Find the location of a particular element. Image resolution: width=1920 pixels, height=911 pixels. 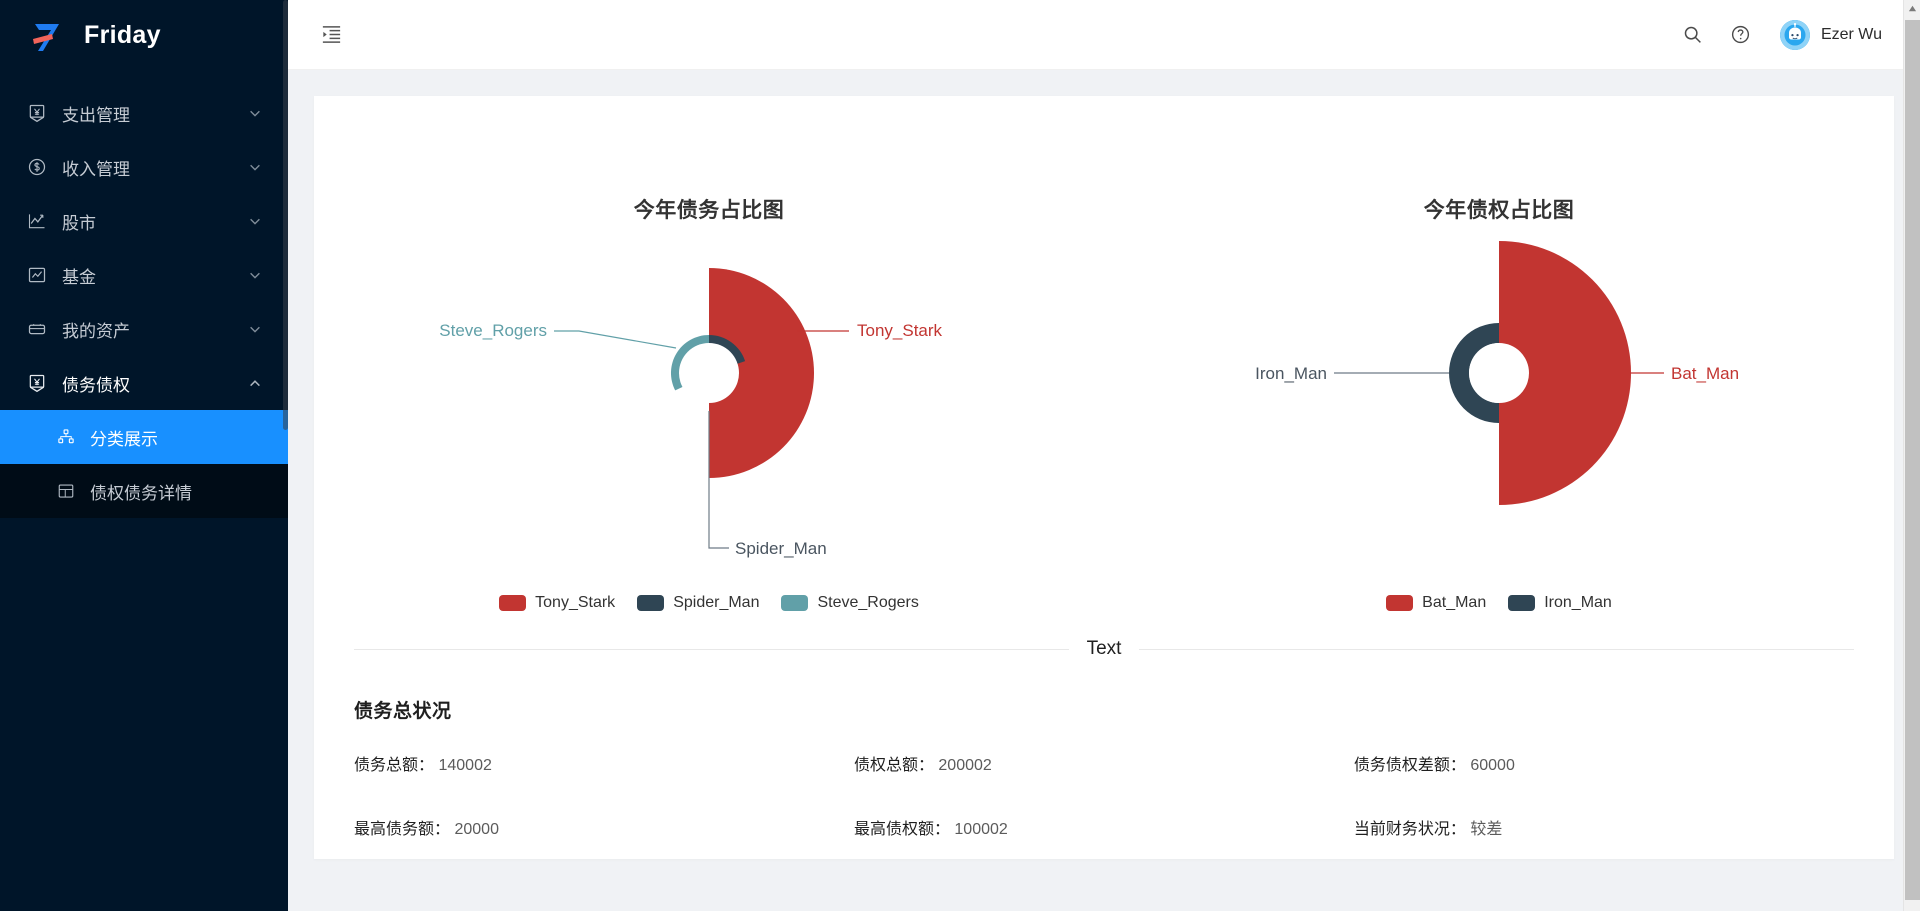

income-icon is located at coordinates (37, 167).